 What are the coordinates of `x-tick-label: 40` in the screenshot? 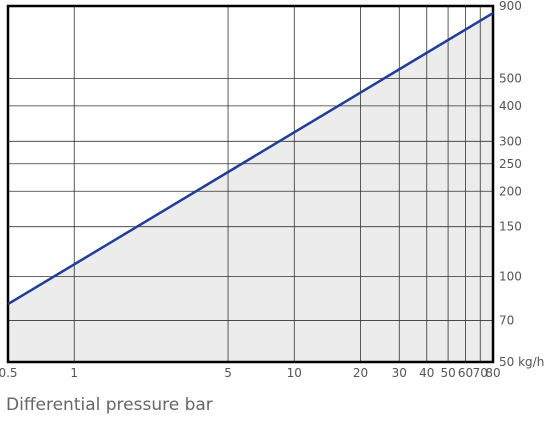 It's located at (426, 373).